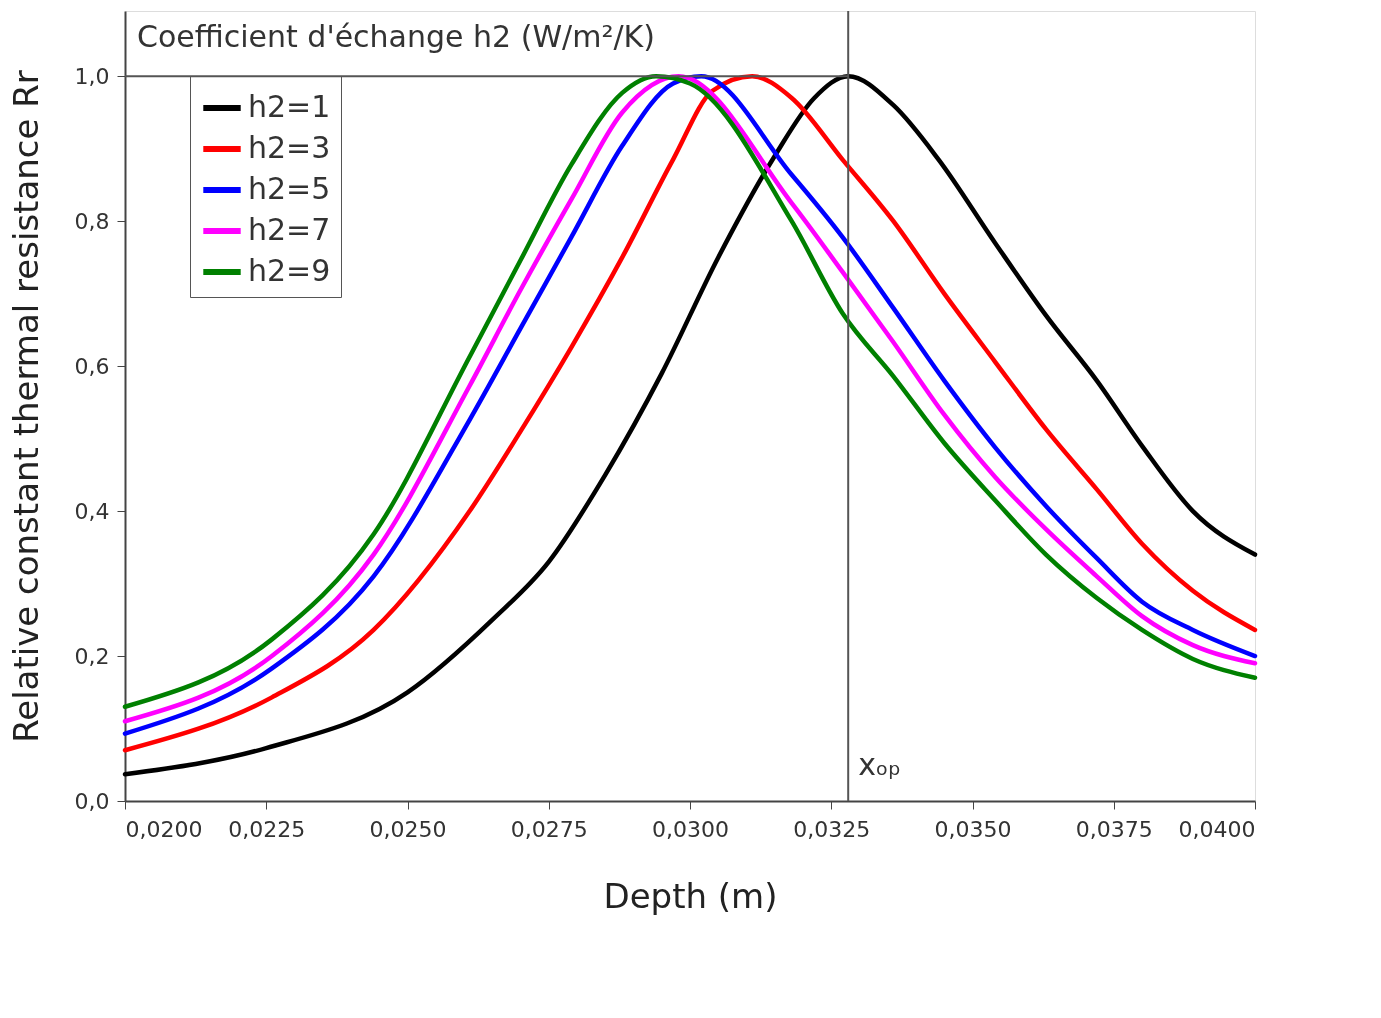 The height and width of the screenshot is (1018, 1381). Describe the element at coordinates (549, 829) in the screenshot. I see `x-tick-label: 0,0275` at that location.